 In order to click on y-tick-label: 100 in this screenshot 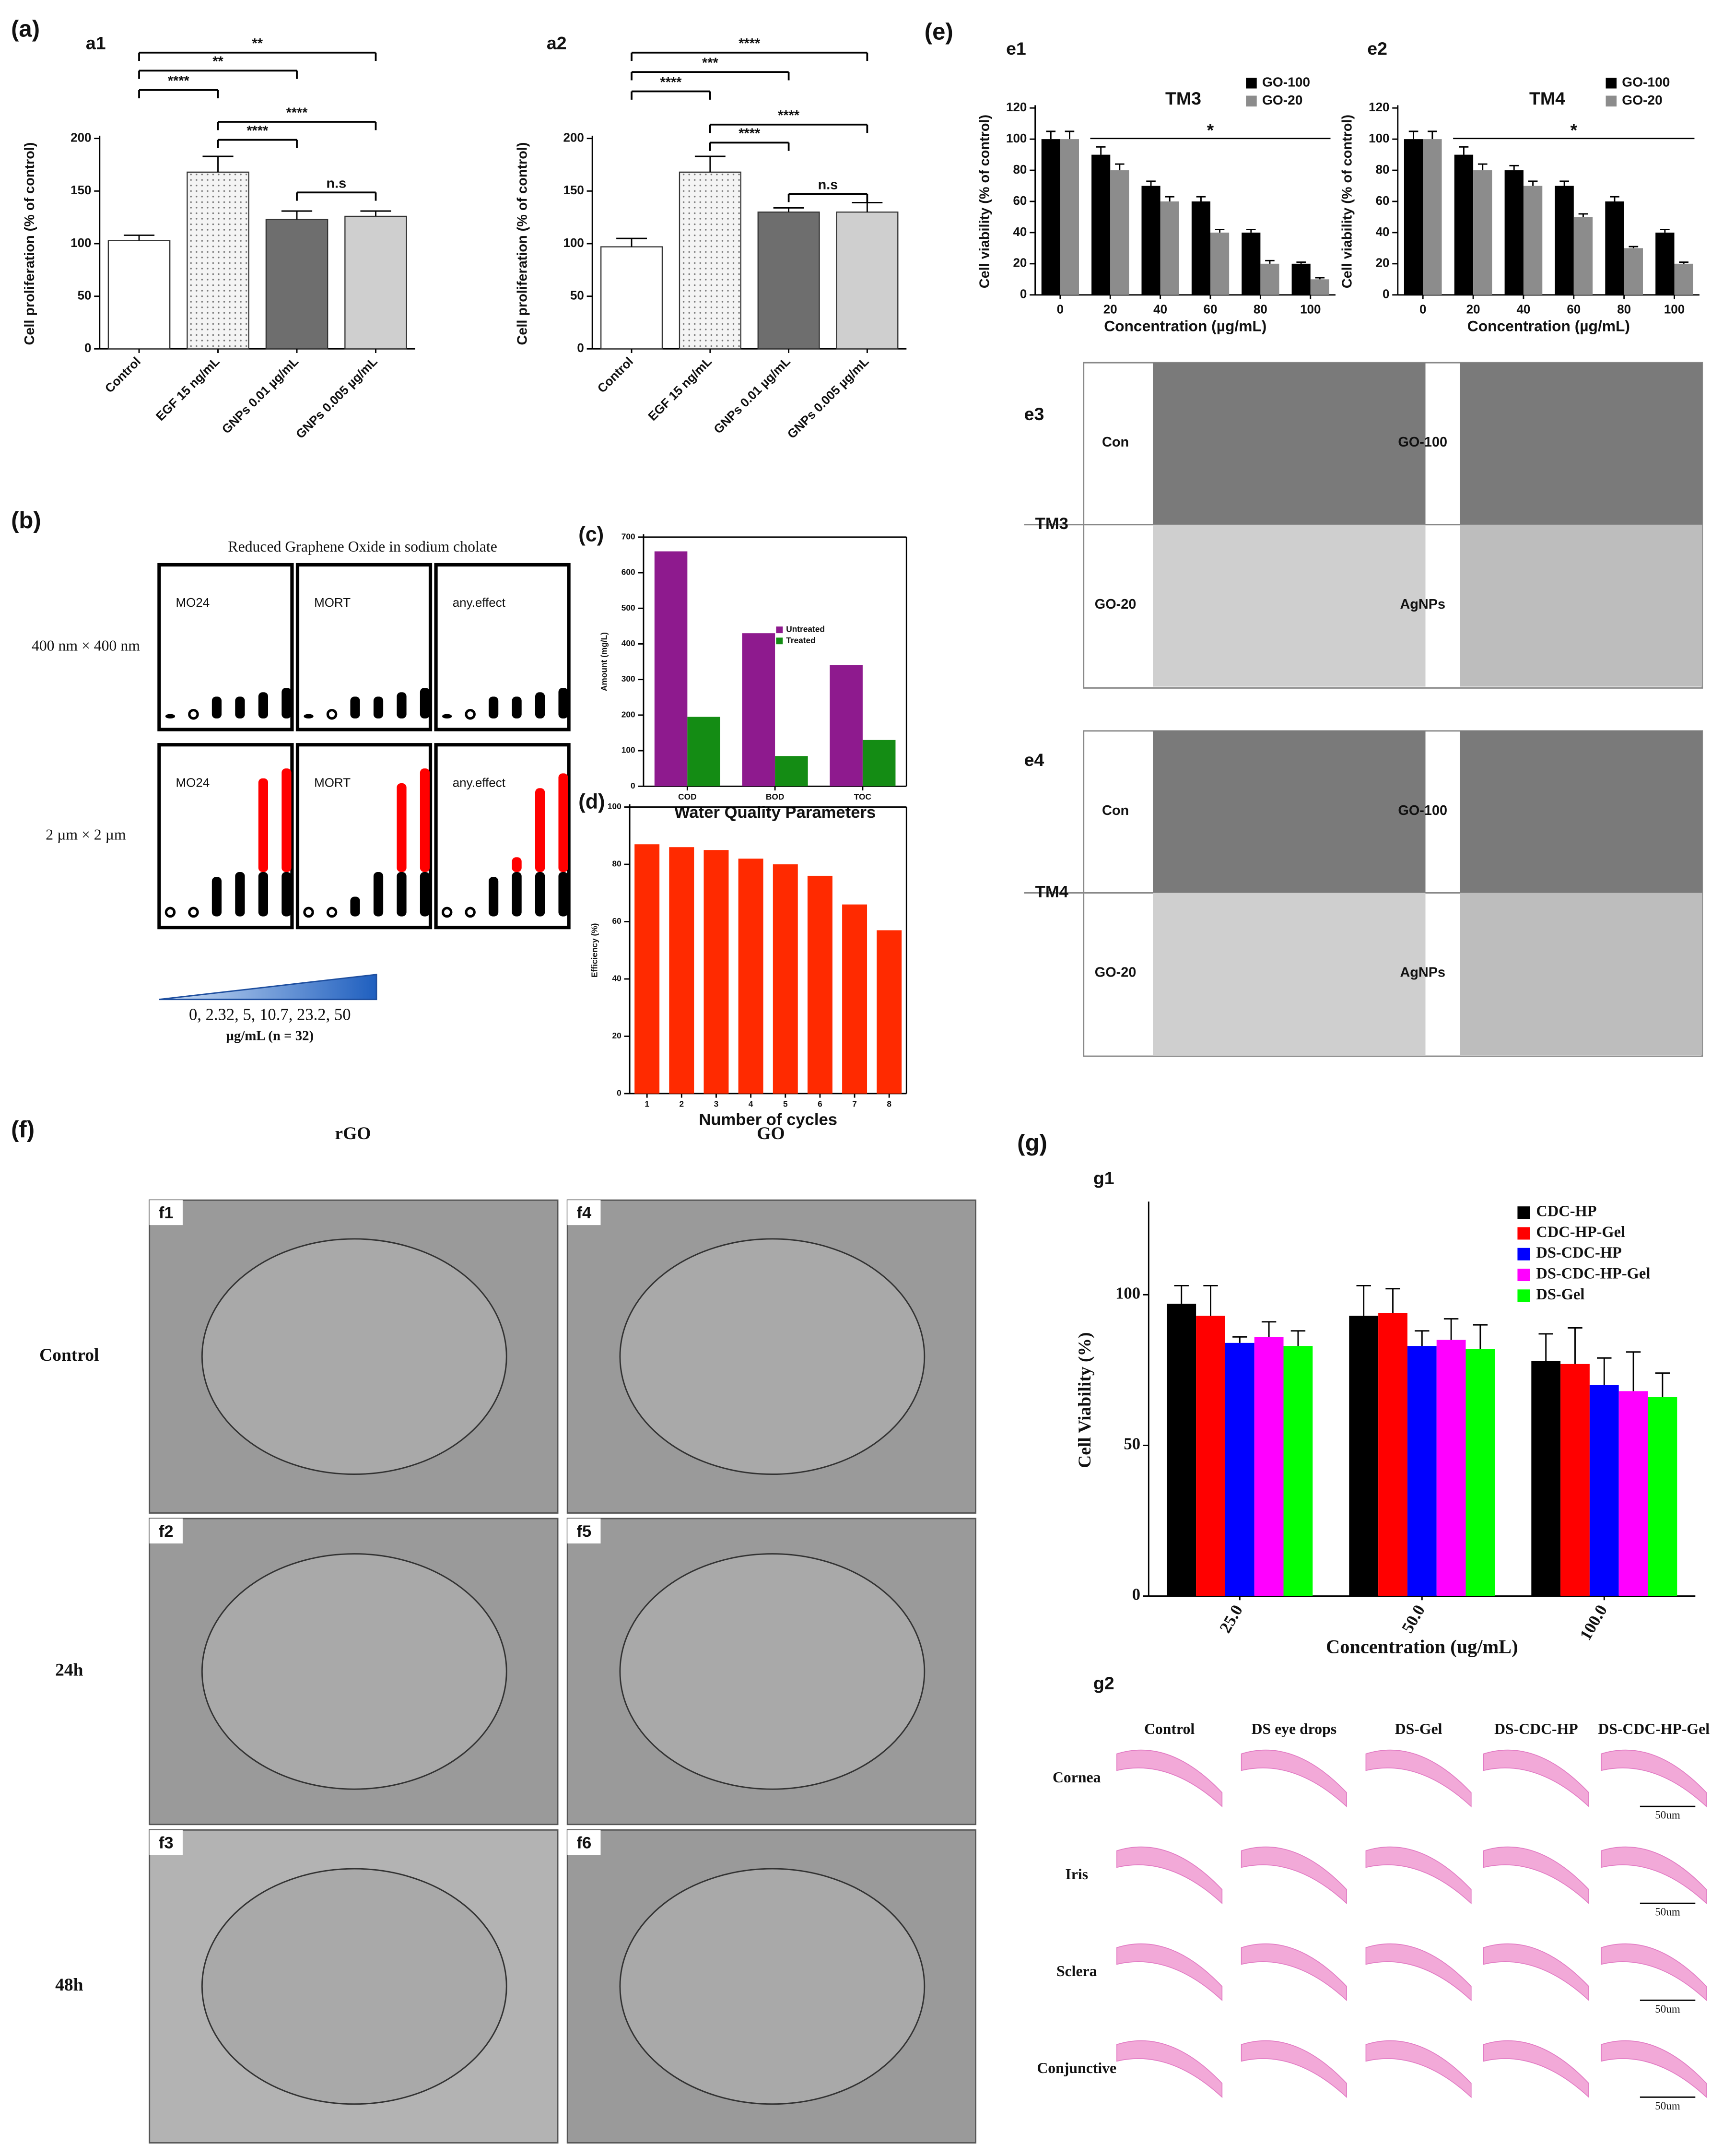, I will do `click(1016, 138)`.